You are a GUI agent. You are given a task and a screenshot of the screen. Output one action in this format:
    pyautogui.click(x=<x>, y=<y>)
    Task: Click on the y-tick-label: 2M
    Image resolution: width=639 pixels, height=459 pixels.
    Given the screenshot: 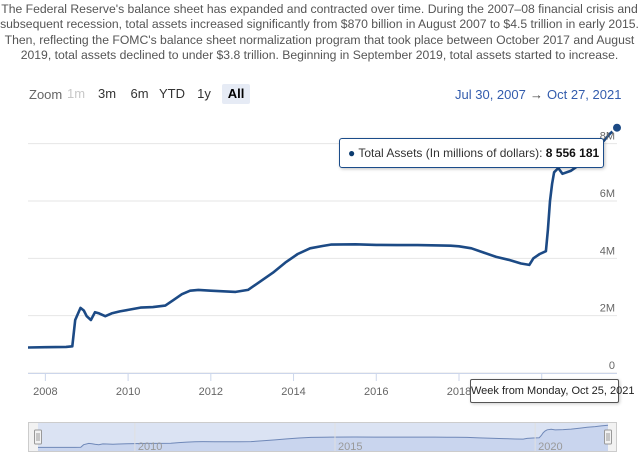 What is the action you would take?
    pyautogui.click(x=607, y=309)
    